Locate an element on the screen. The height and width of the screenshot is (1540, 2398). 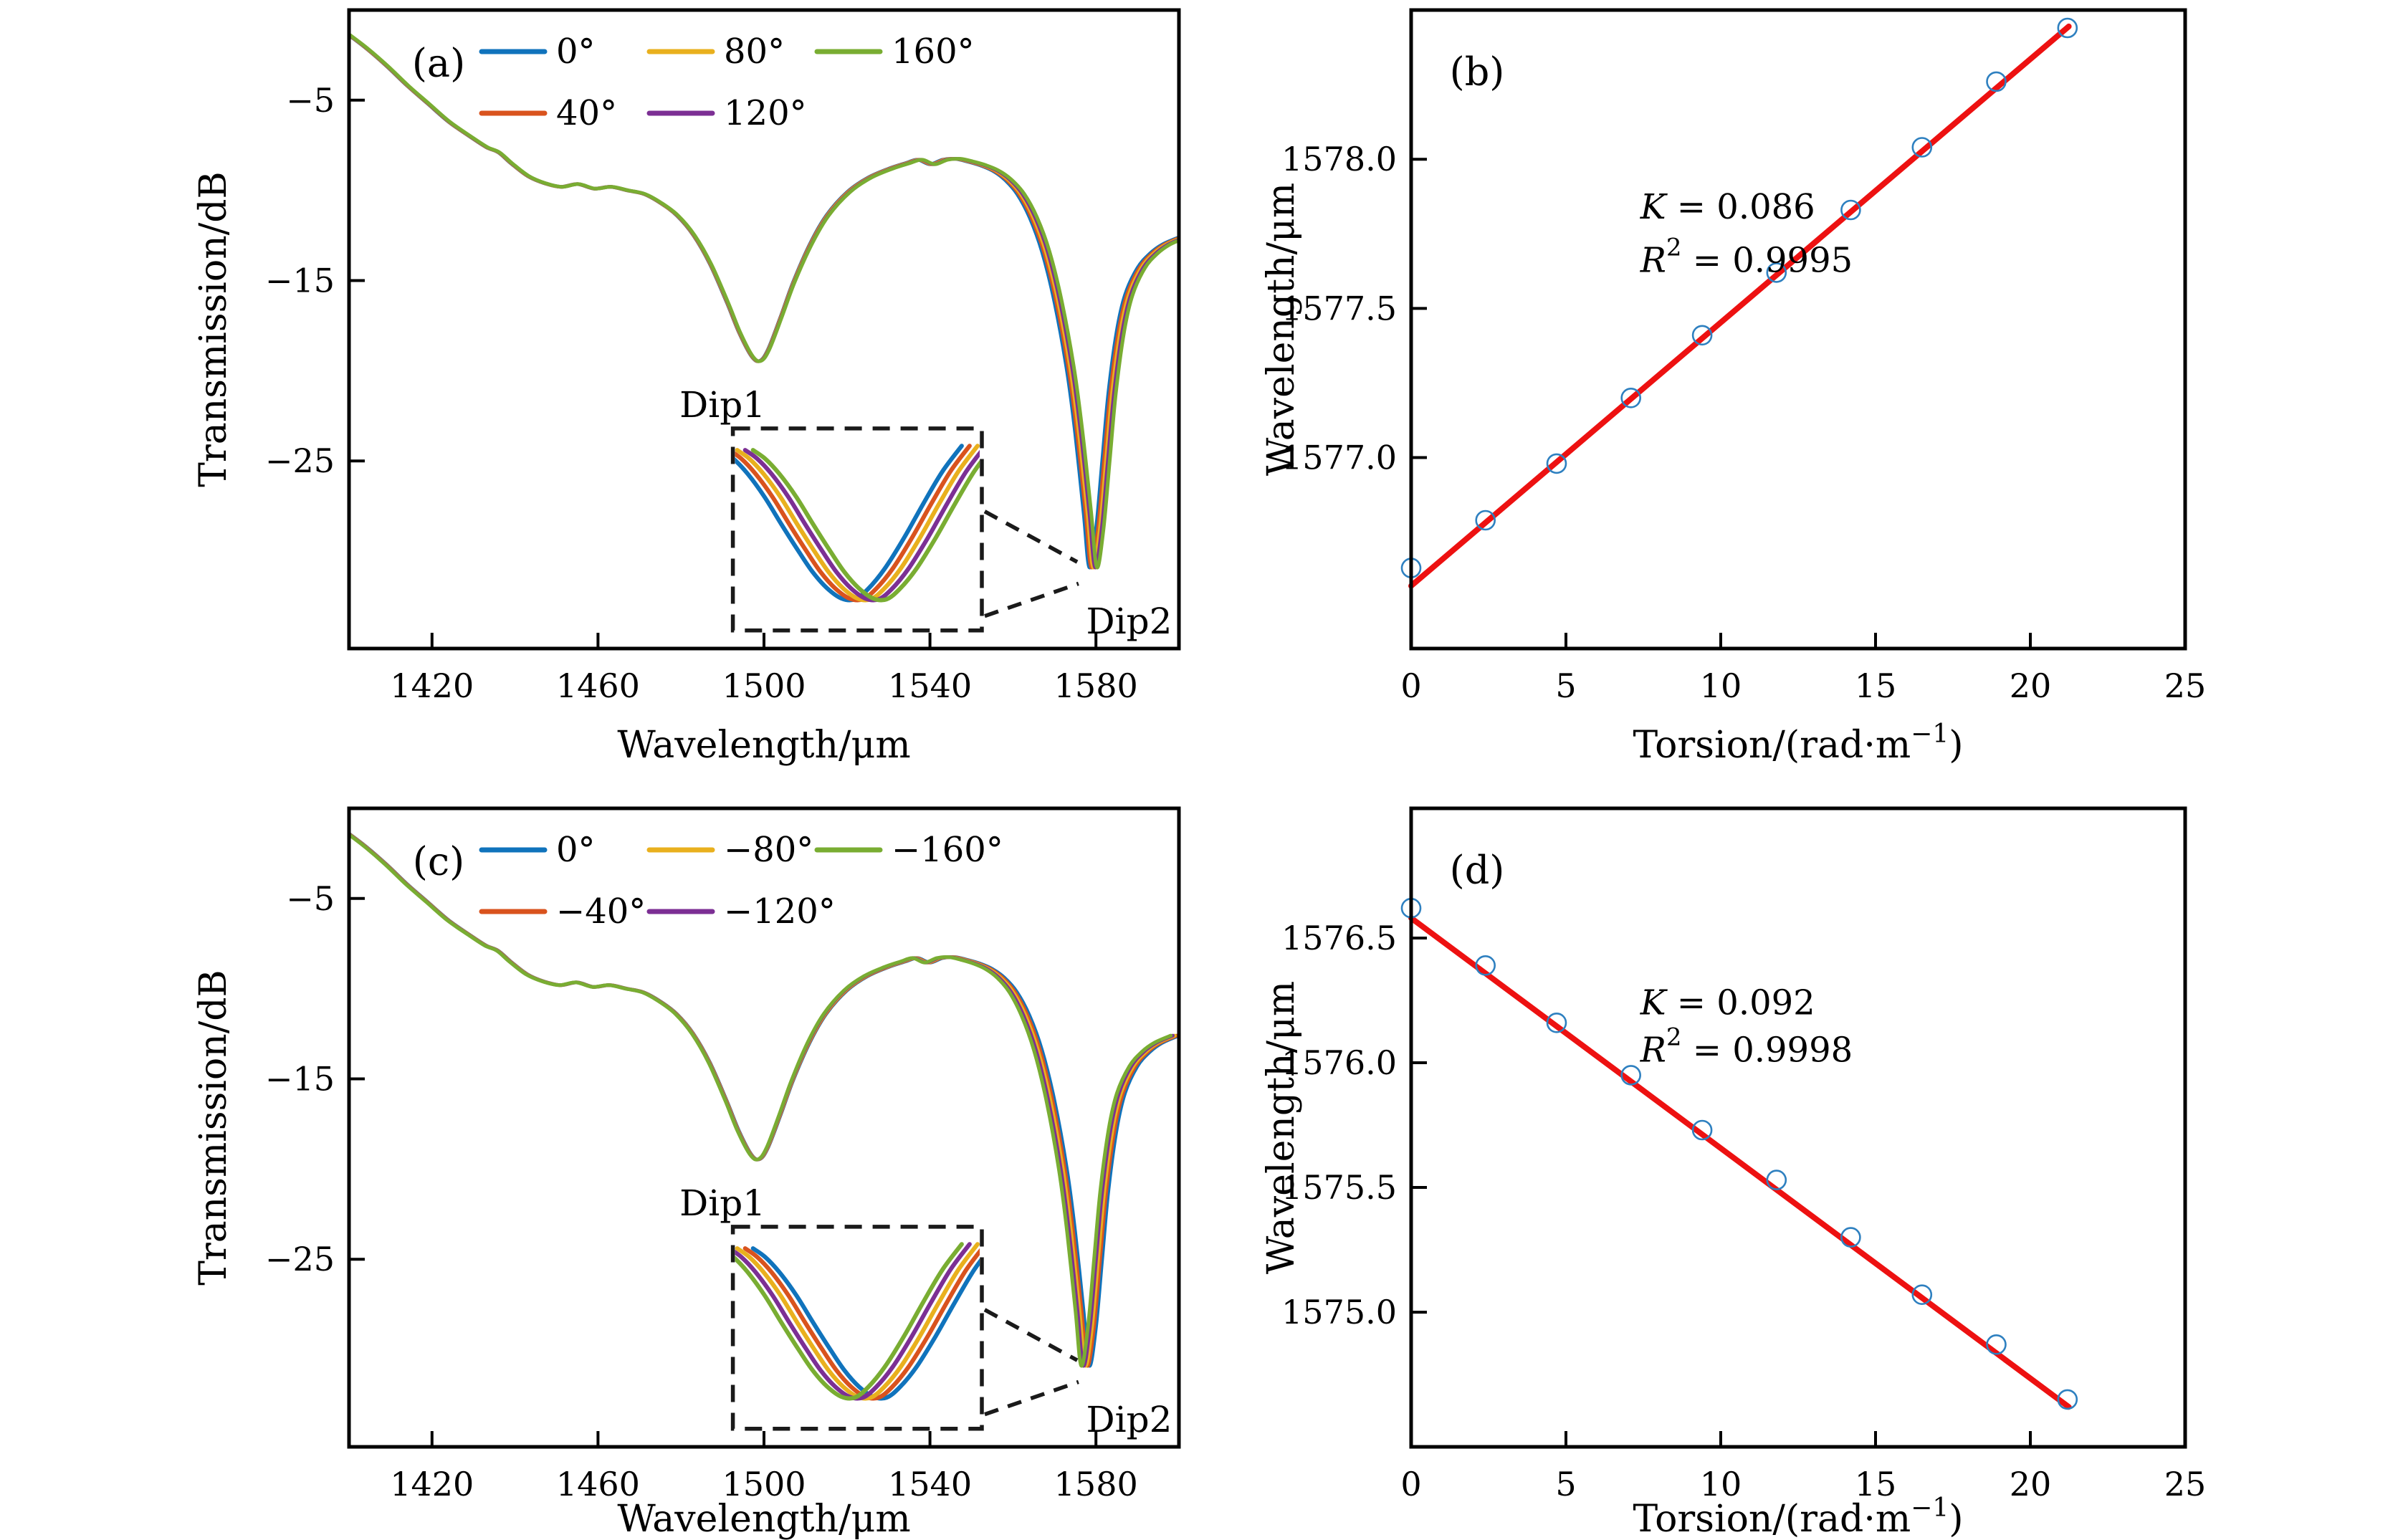
legend-label: 80° is located at coordinates (754, 52).